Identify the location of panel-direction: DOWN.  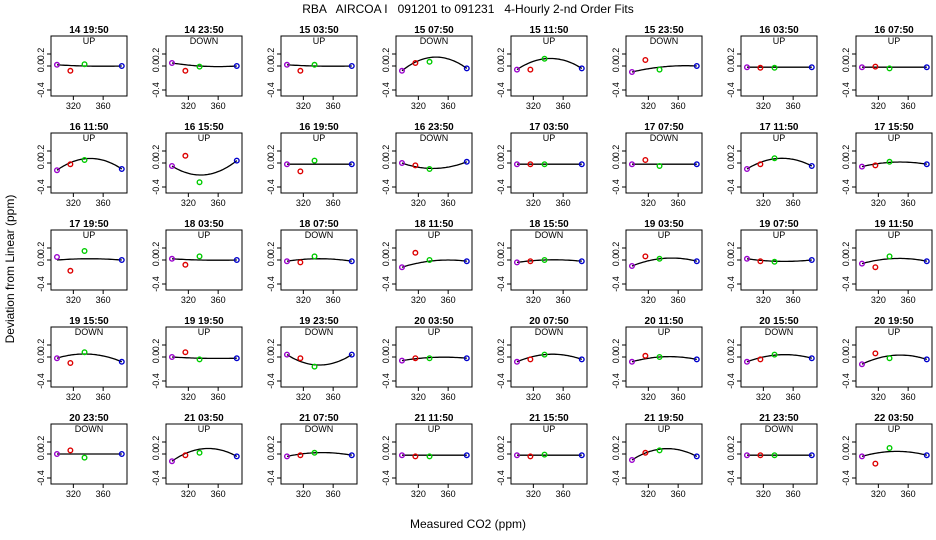
(664, 138).